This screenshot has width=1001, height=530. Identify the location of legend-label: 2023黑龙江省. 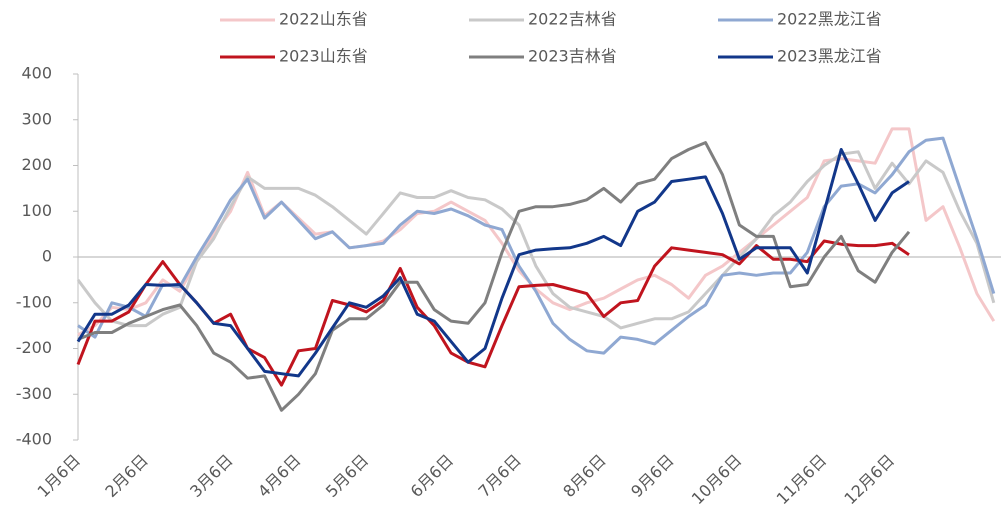
(829, 56).